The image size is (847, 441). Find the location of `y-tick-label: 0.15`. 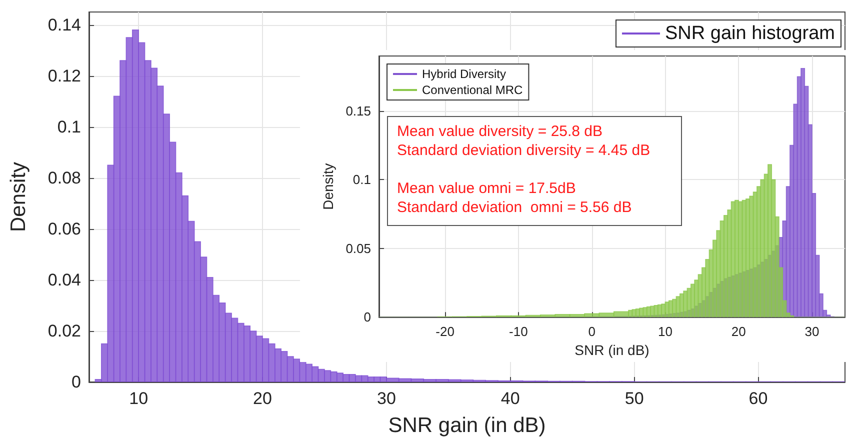

y-tick-label: 0.15 is located at coordinates (358, 110).